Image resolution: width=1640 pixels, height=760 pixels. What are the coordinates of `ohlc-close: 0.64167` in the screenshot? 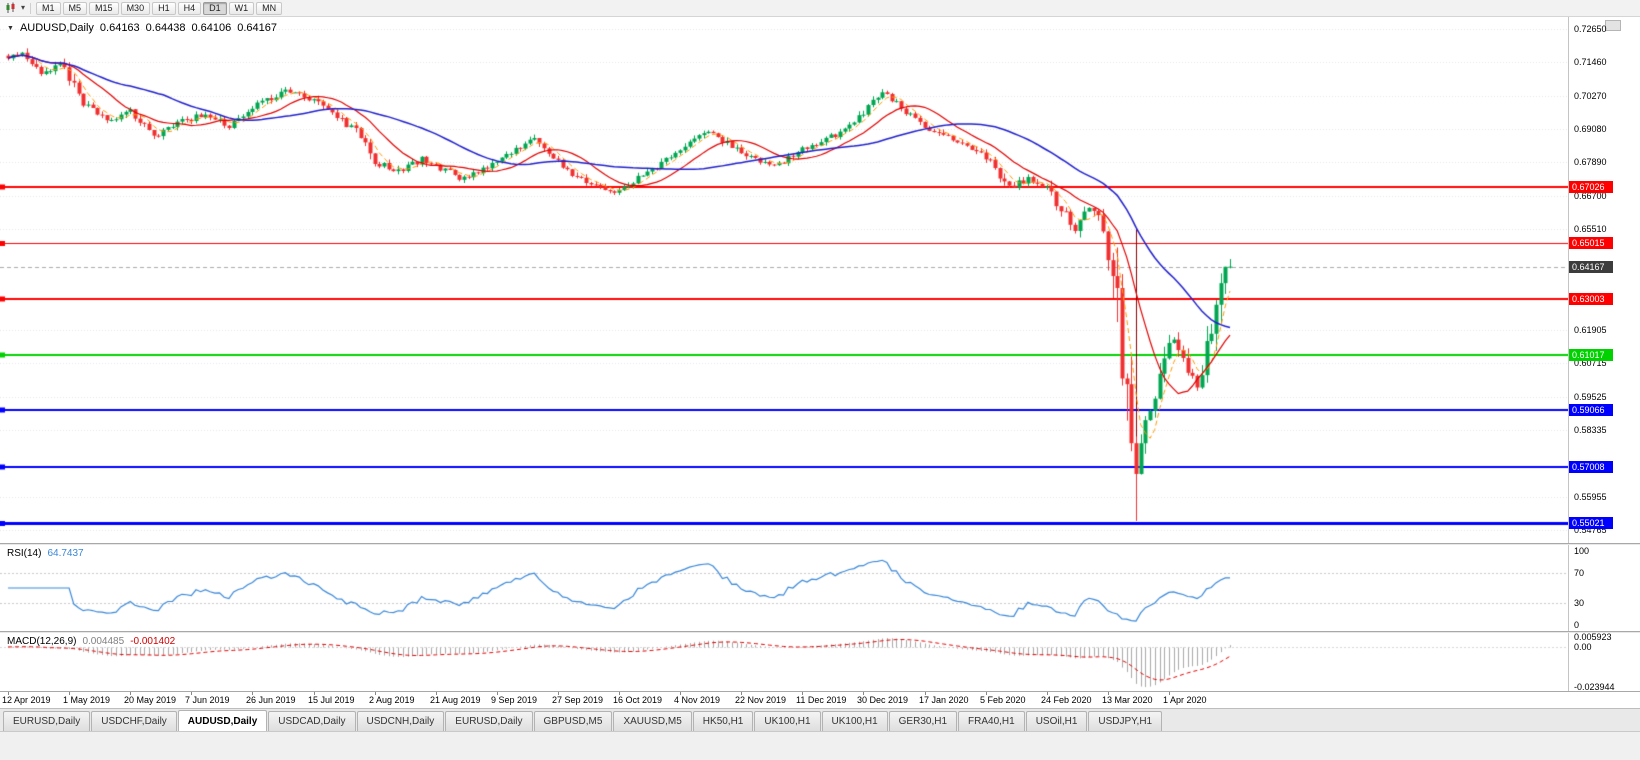 It's located at (257, 28).